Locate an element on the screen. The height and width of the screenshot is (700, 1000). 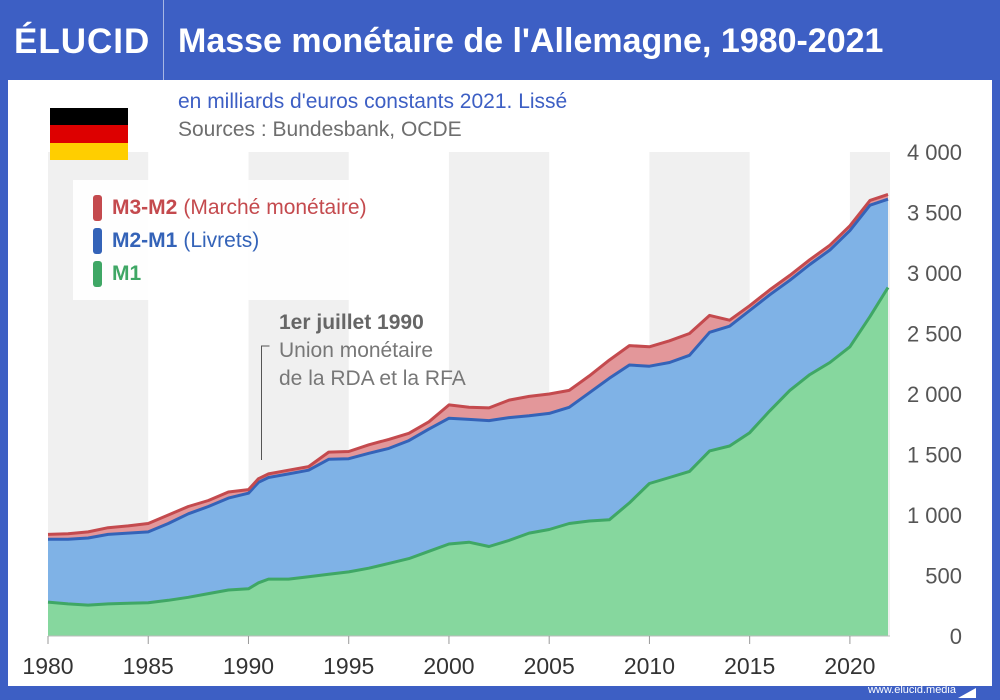
x-tick-label: 1980 is located at coordinates (47, 666).